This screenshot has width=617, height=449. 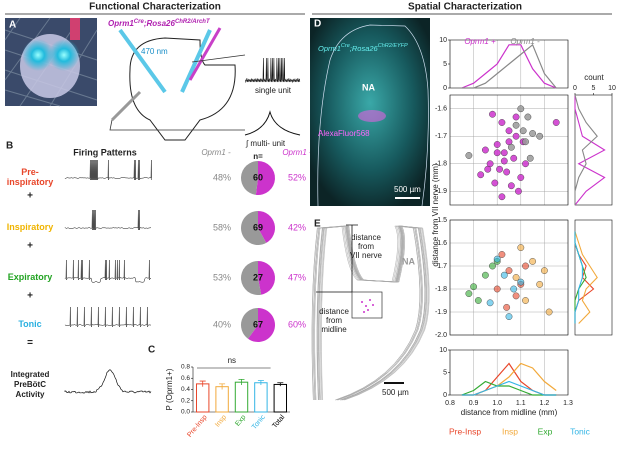 I want to click on error-bar, so click(x=222, y=386).